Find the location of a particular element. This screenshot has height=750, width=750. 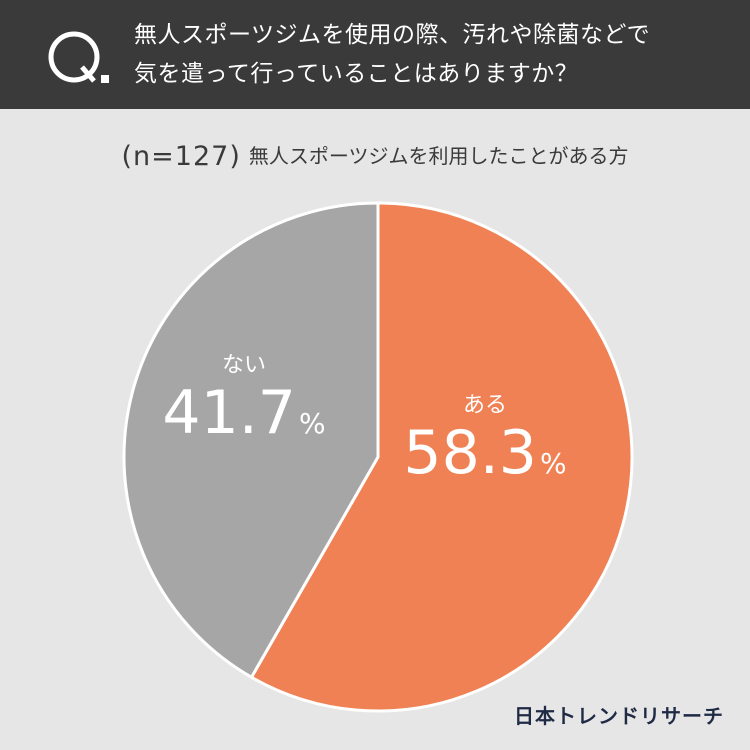

slice-label-1: ない is located at coordinates (244, 365).